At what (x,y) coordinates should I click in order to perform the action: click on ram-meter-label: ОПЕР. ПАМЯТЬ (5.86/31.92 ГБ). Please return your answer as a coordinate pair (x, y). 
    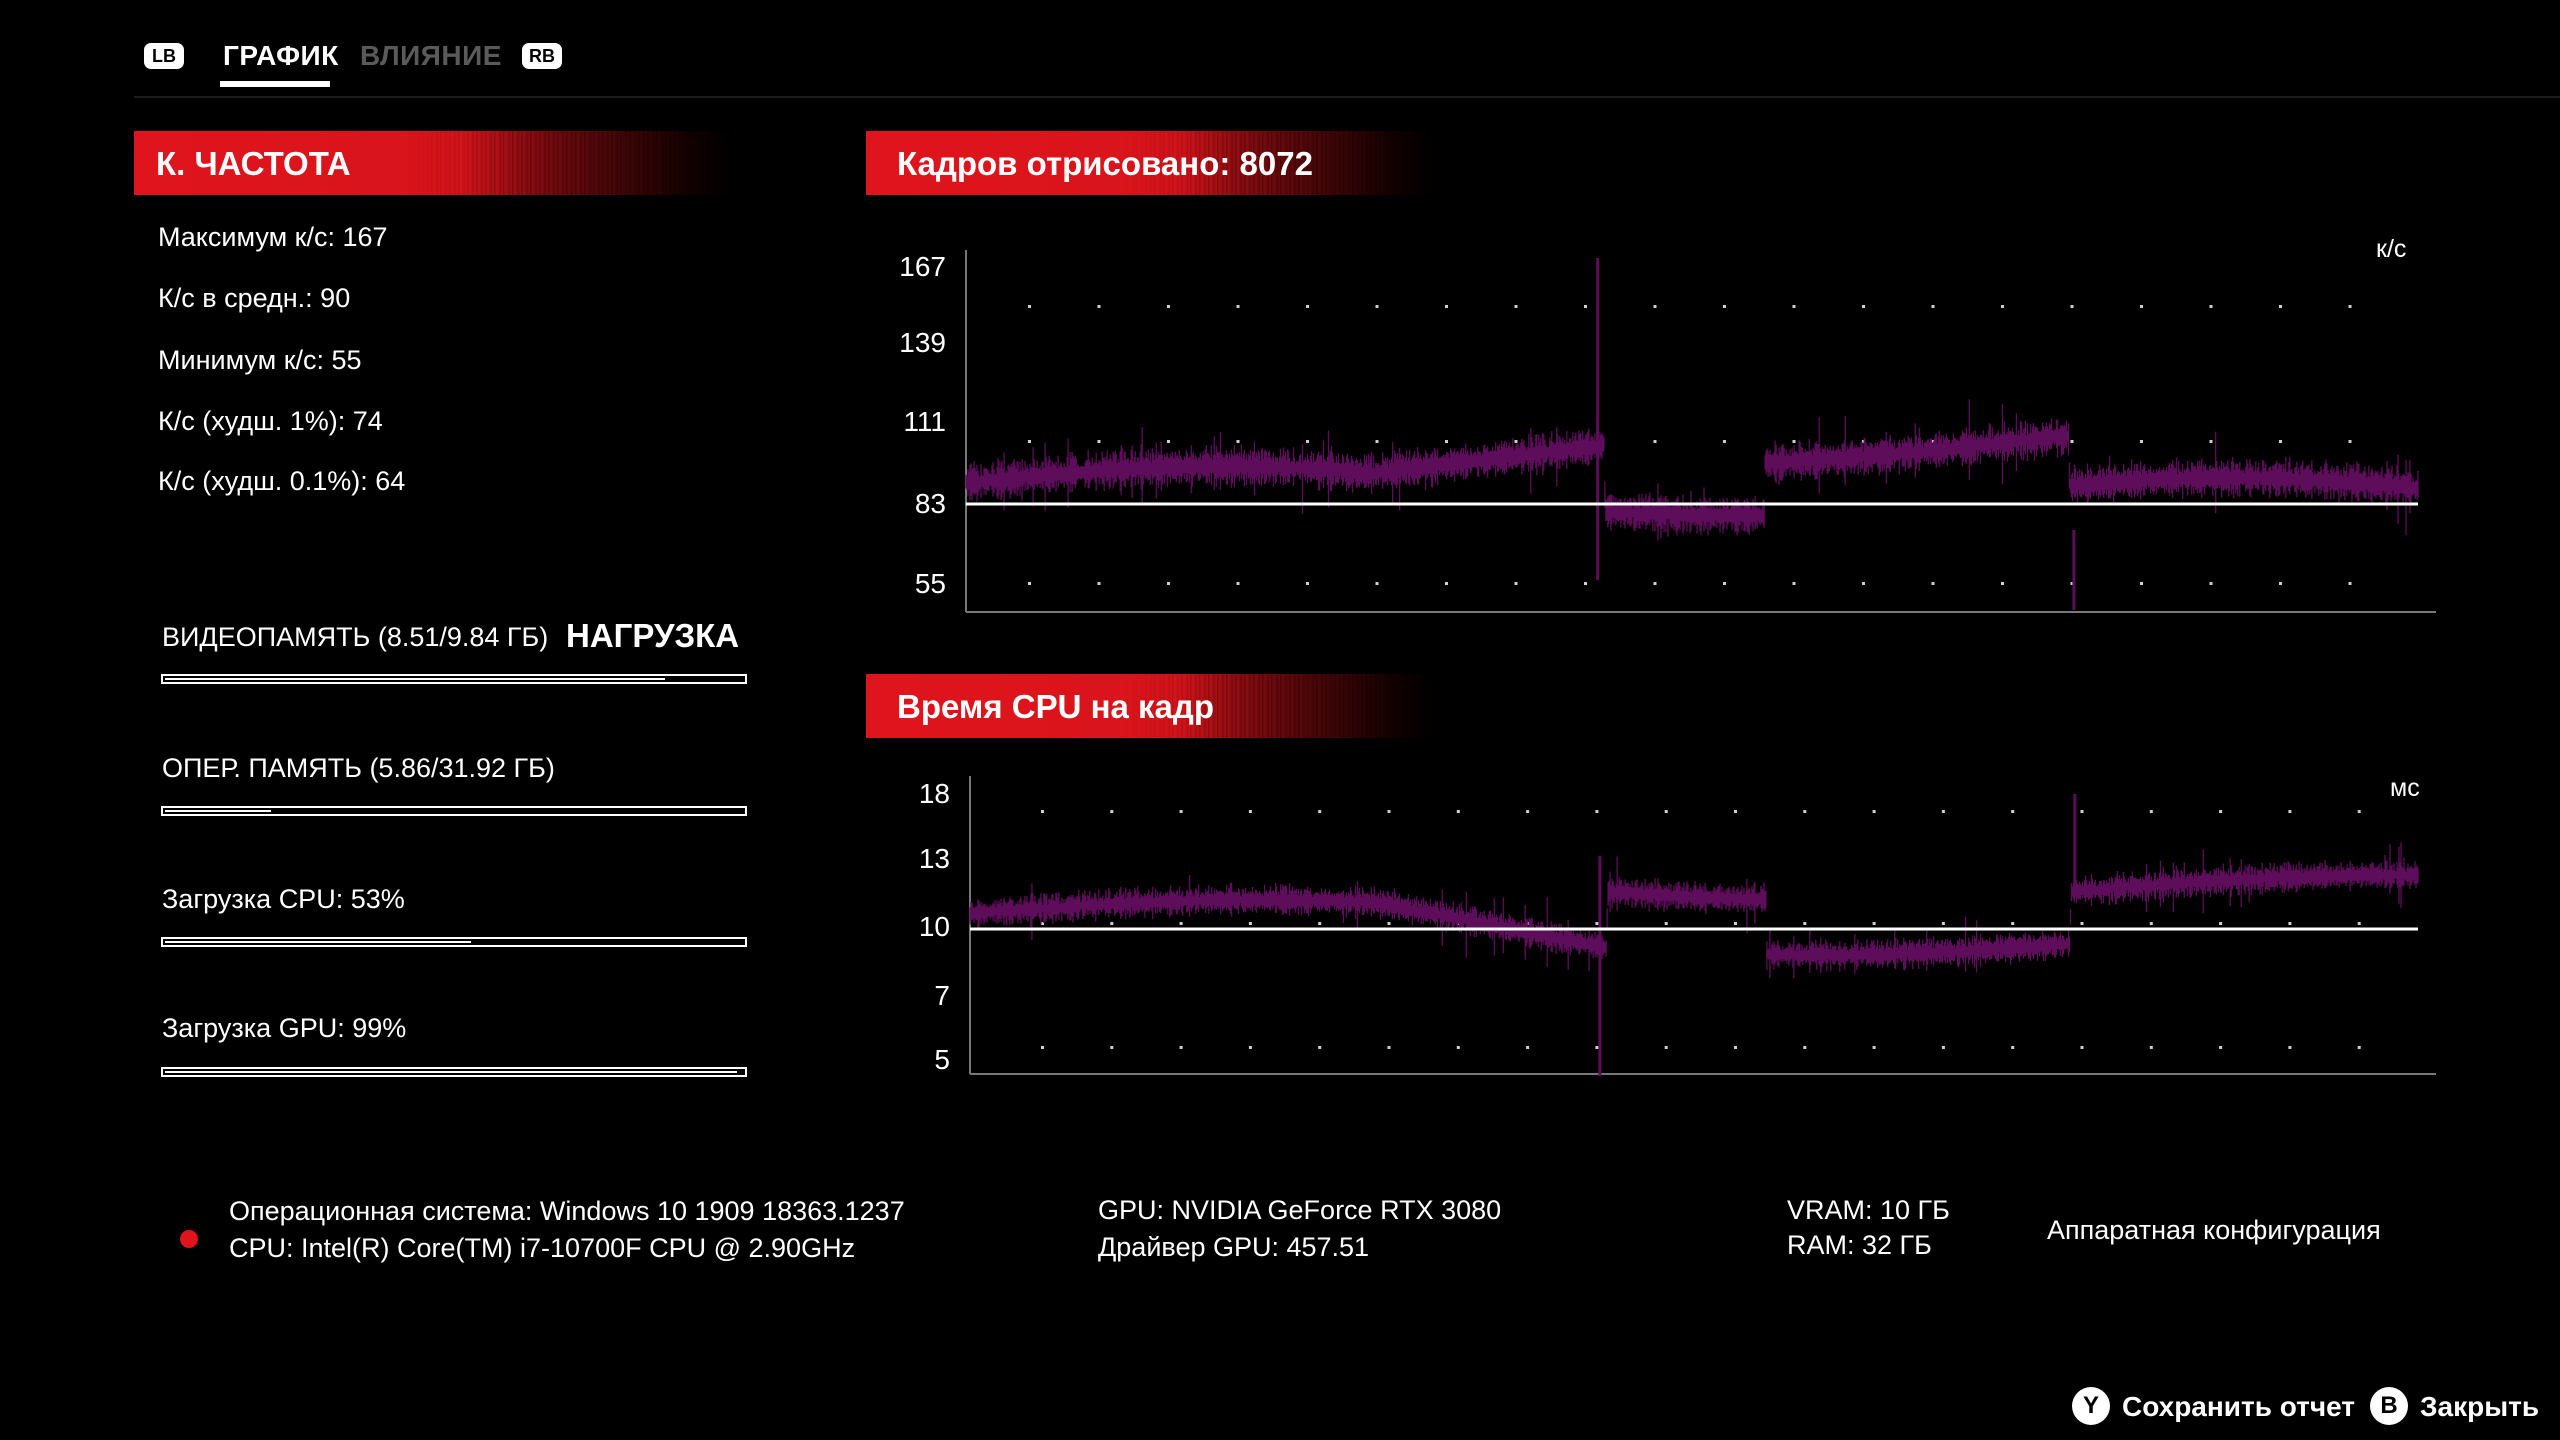
    Looking at the image, I should click on (358, 768).